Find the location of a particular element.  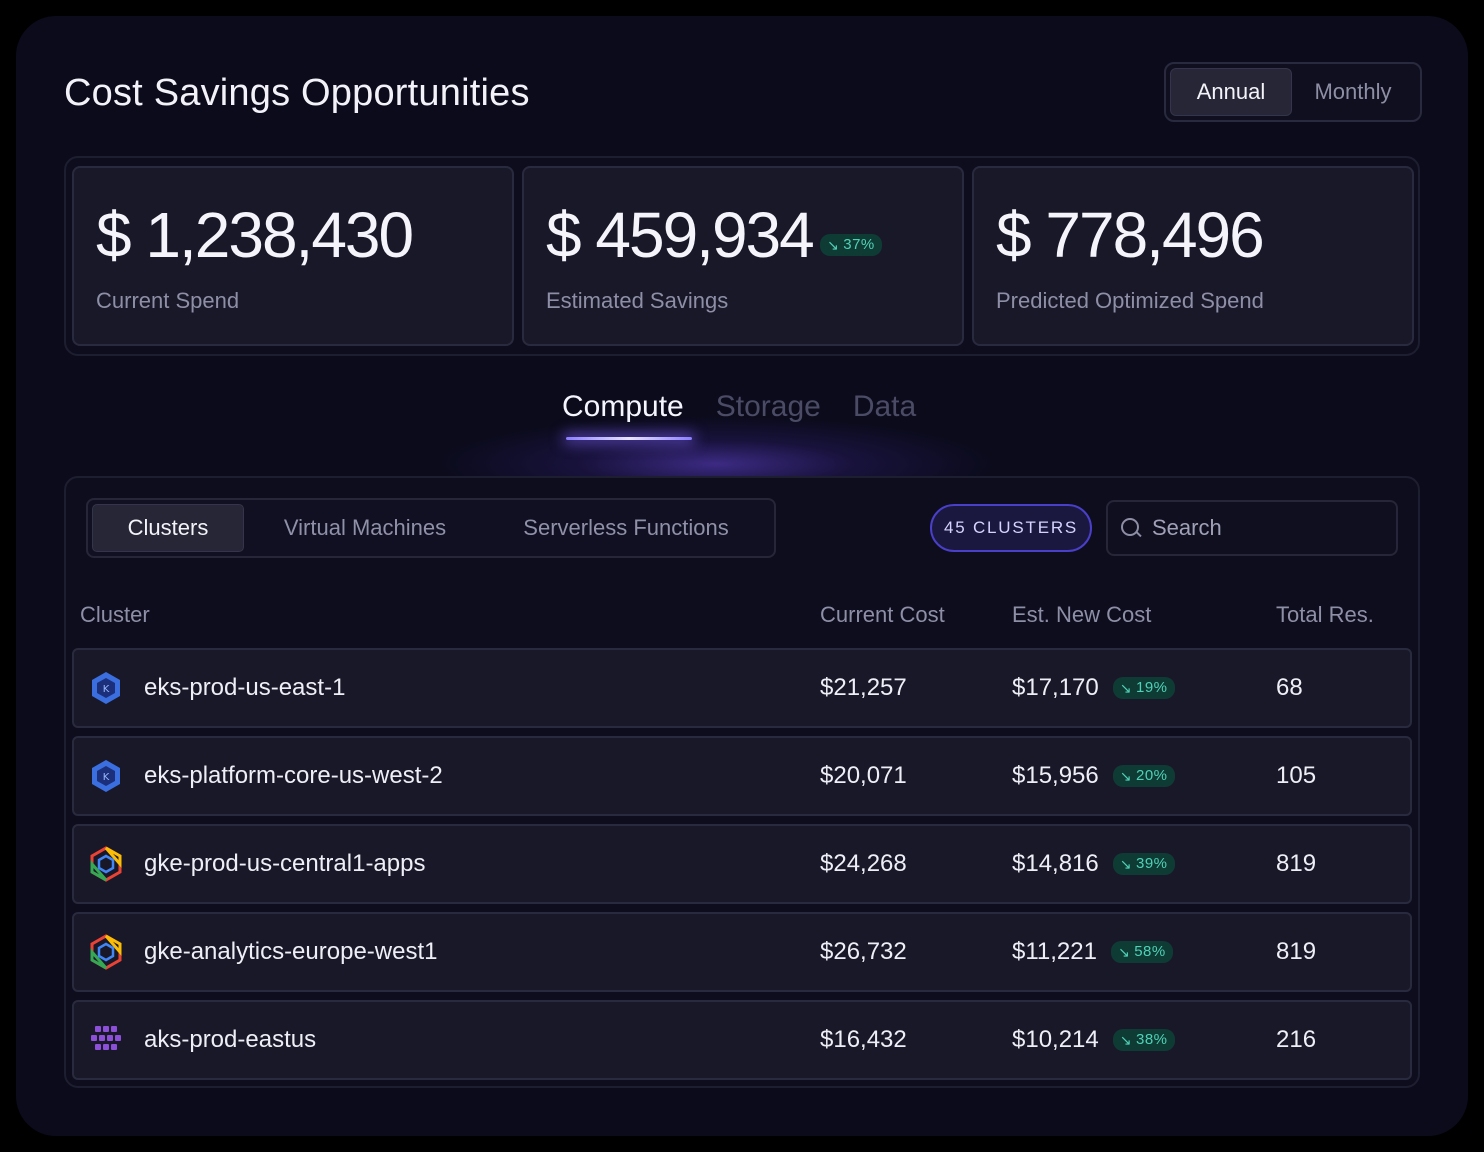

monthly-button: Monthly is located at coordinates (1353, 91).